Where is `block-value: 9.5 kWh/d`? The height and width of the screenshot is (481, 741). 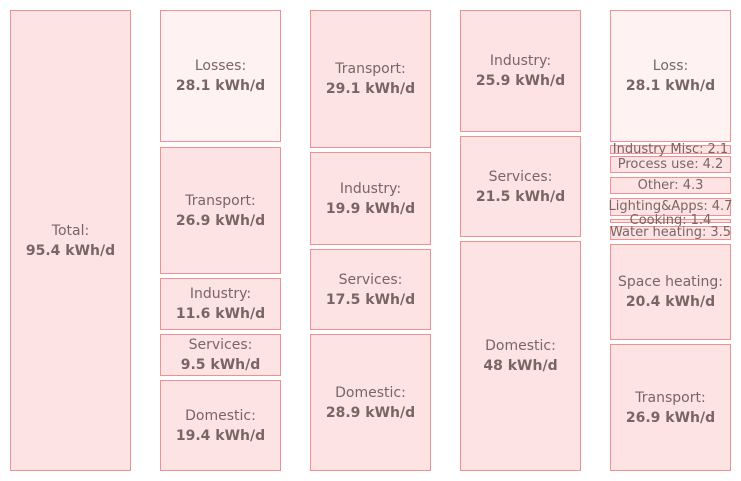
block-value: 9.5 kWh/d is located at coordinates (220, 365).